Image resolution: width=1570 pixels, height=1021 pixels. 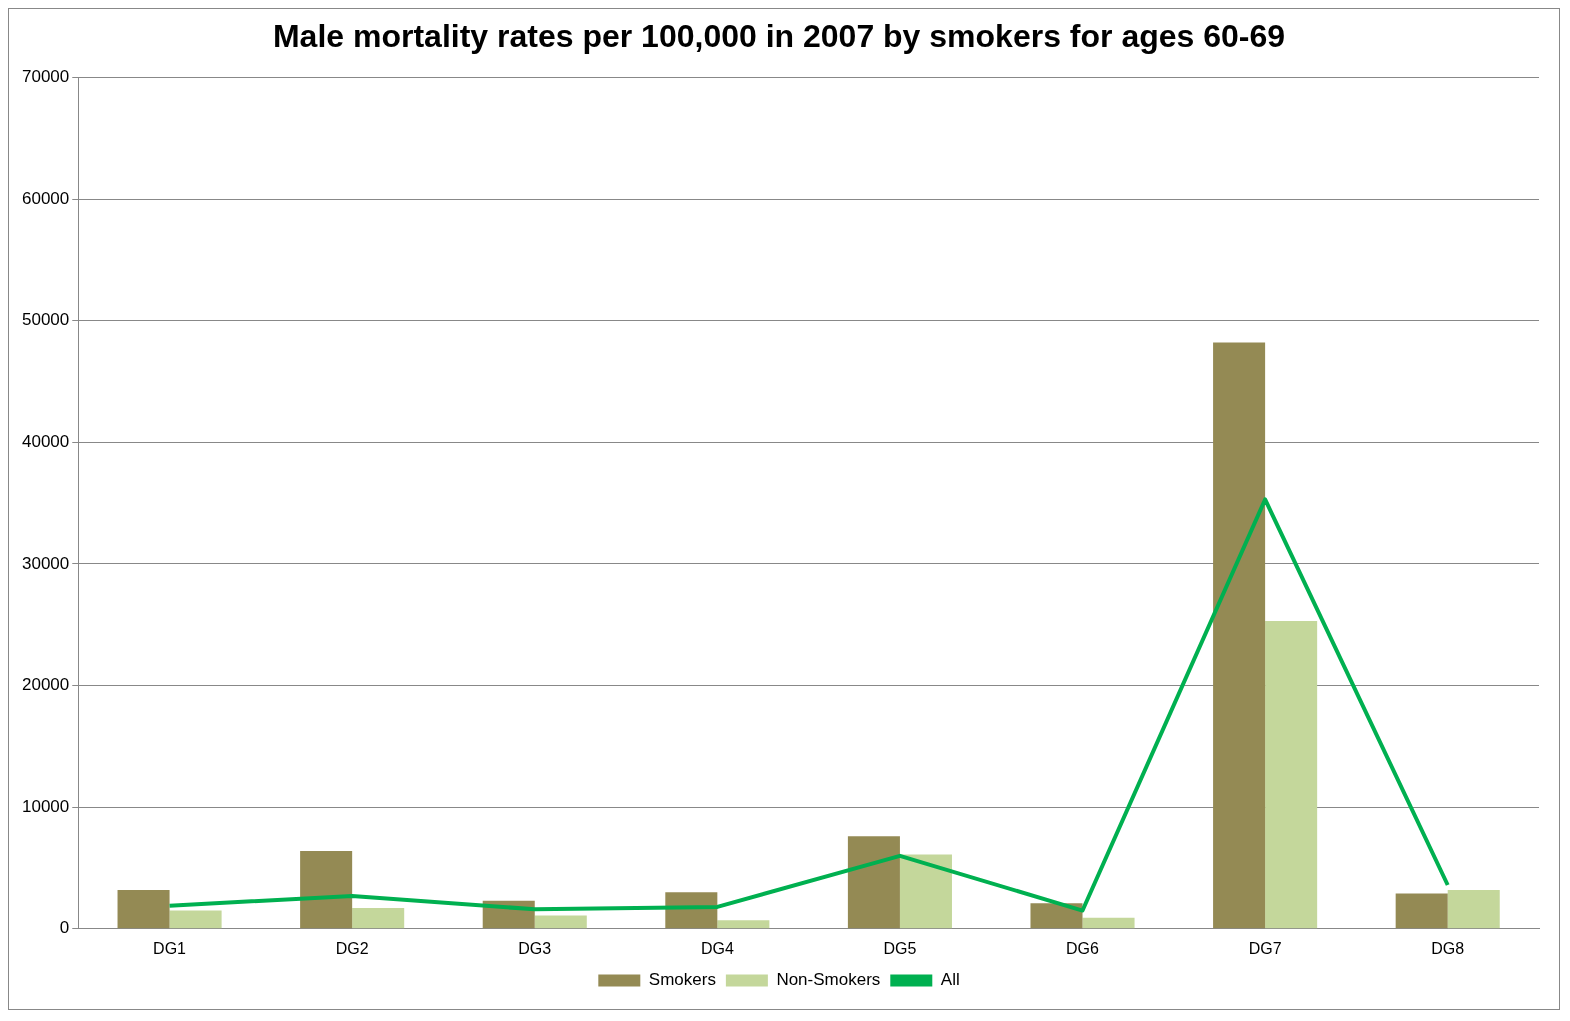 I want to click on x-tick-label: DG3, so click(x=535, y=948).